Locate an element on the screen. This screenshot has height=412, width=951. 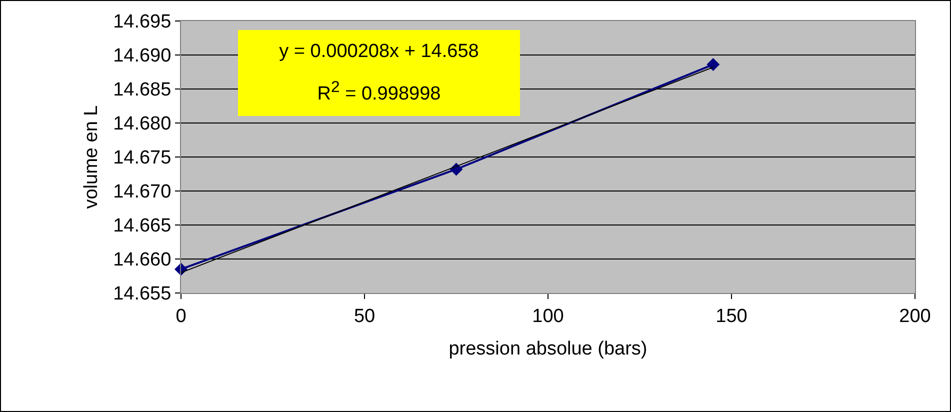
y-axis-title: volume en L is located at coordinates (91, 157).